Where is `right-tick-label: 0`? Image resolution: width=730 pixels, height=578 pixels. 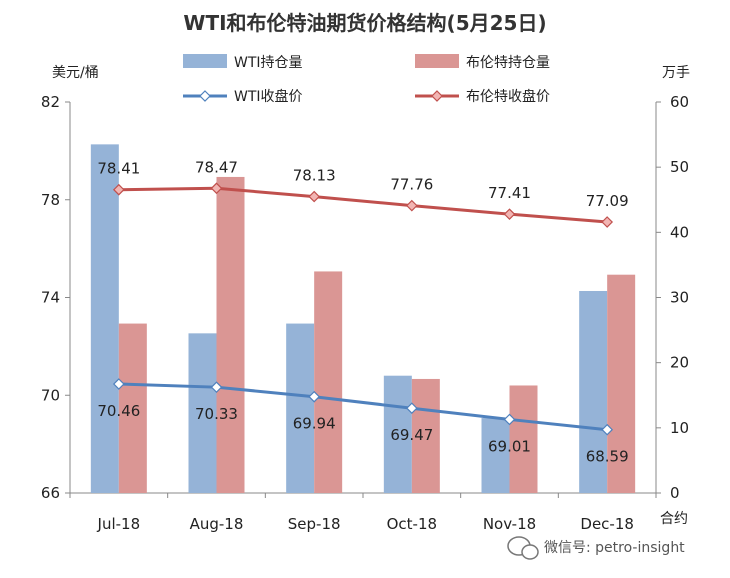
right-tick-label: 0 is located at coordinates (675, 493).